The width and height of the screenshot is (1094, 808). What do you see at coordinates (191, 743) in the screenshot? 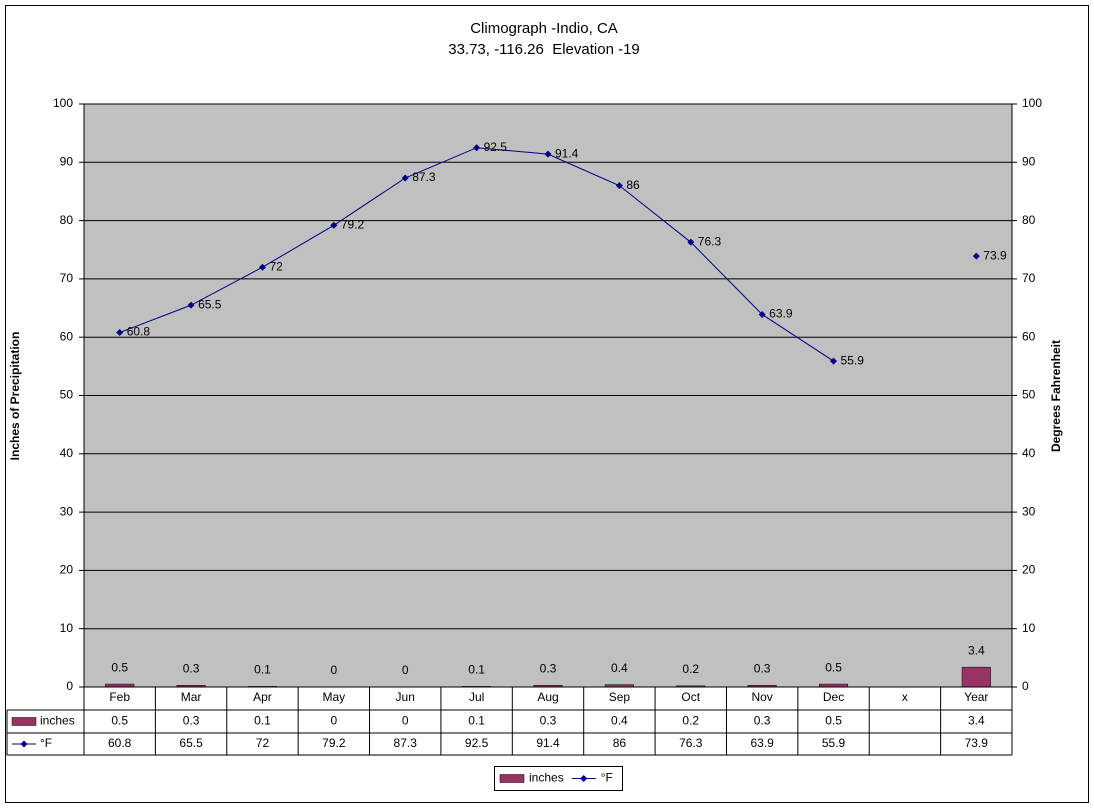
I see `table-cell: 65.5` at bounding box center [191, 743].